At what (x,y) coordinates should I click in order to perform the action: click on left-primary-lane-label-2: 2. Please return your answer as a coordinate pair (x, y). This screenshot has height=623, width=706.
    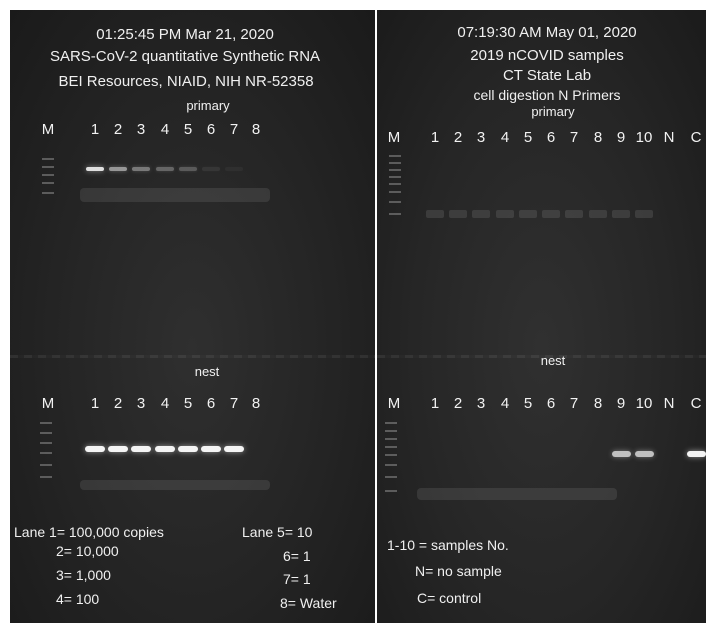
    Looking at the image, I should click on (118, 129).